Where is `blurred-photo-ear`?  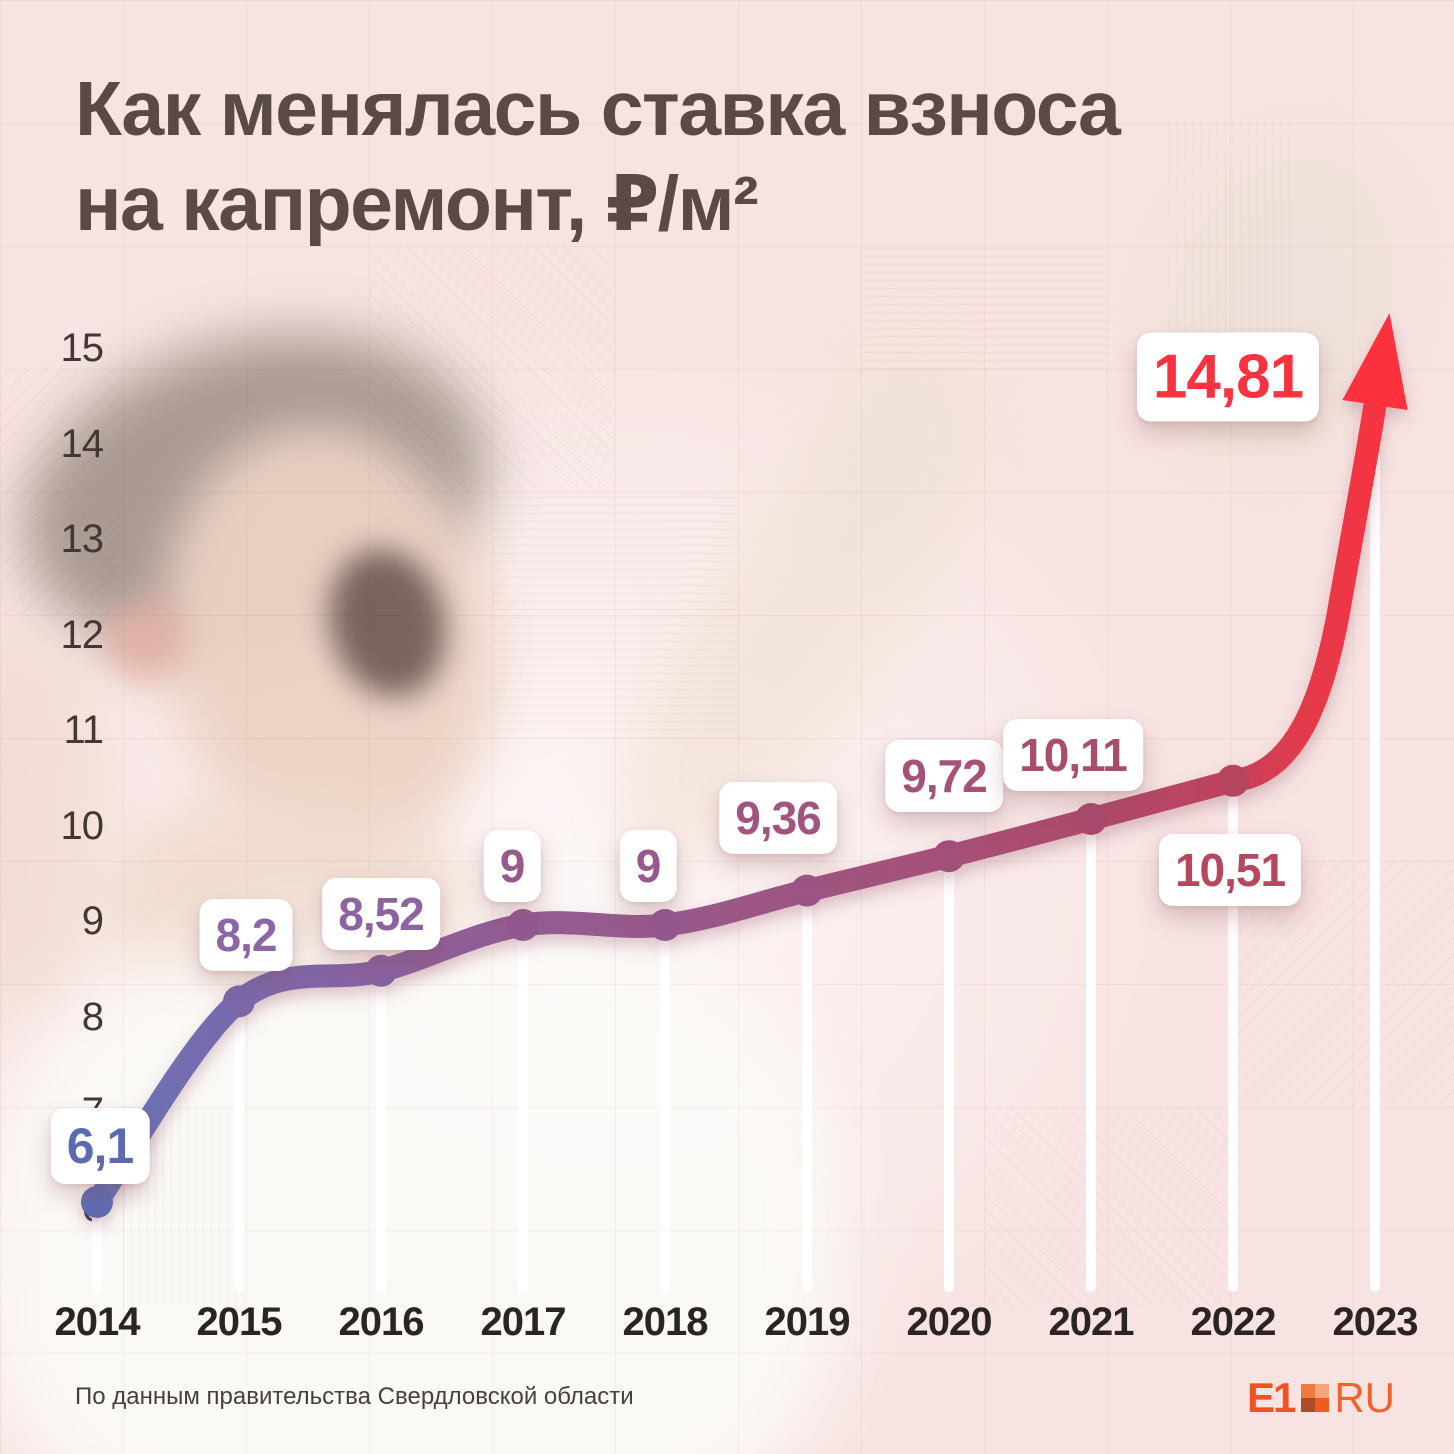 blurred-photo-ear is located at coordinates (145, 640).